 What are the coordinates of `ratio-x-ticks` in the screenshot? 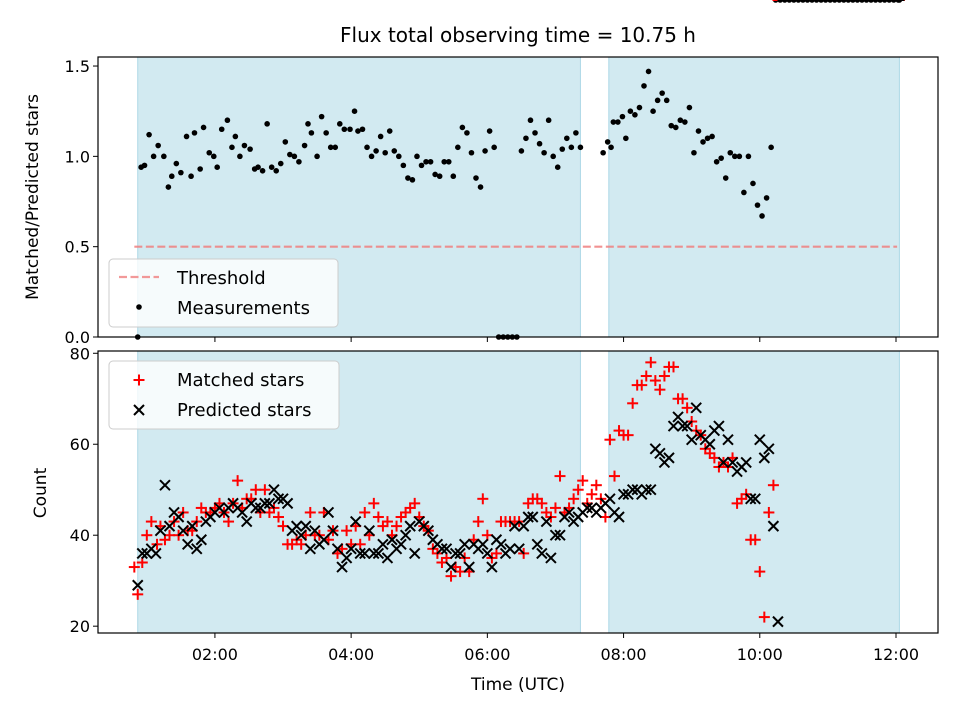 It's located at (555, 339).